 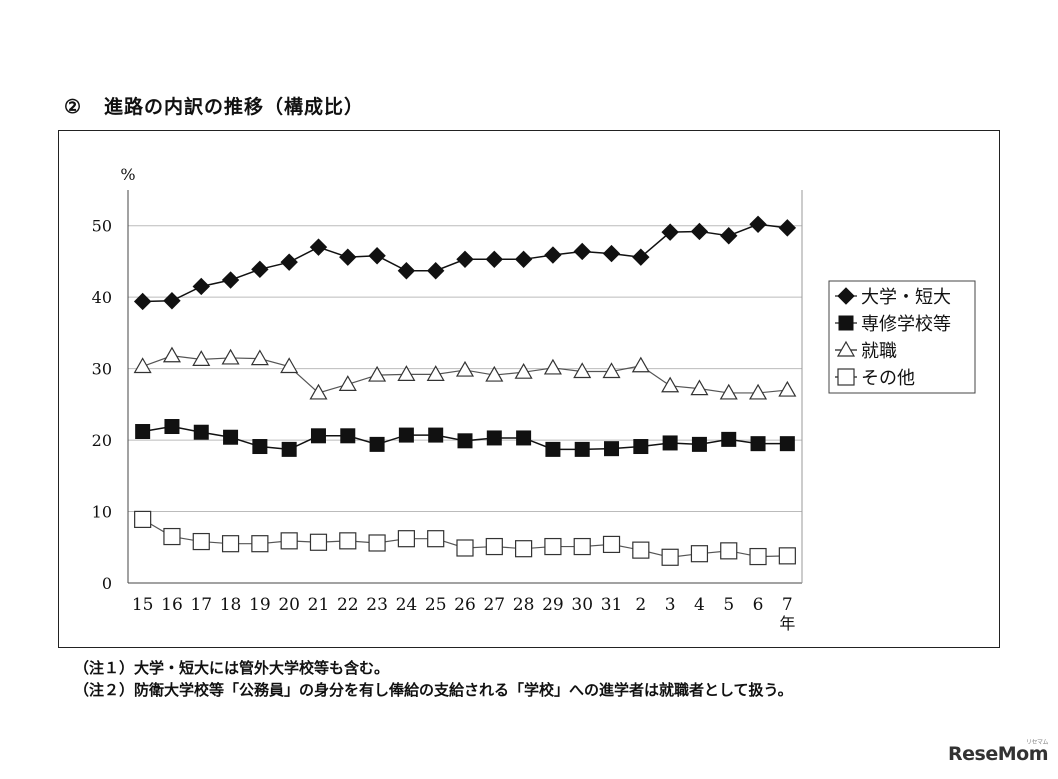 I want to click on resemom-logo: ReseMom リセマム, so click(x=998, y=752).